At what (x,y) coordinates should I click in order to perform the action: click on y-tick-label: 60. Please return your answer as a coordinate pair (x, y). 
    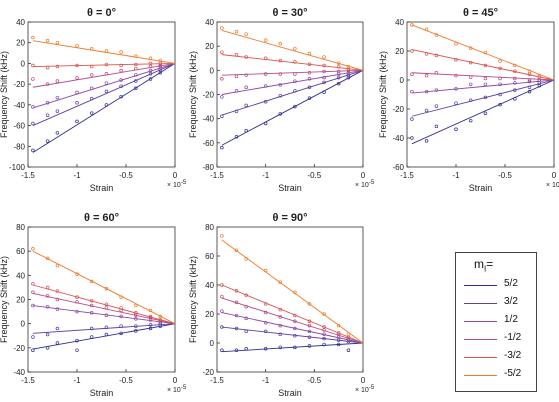
    Looking at the image, I should click on (209, 256).